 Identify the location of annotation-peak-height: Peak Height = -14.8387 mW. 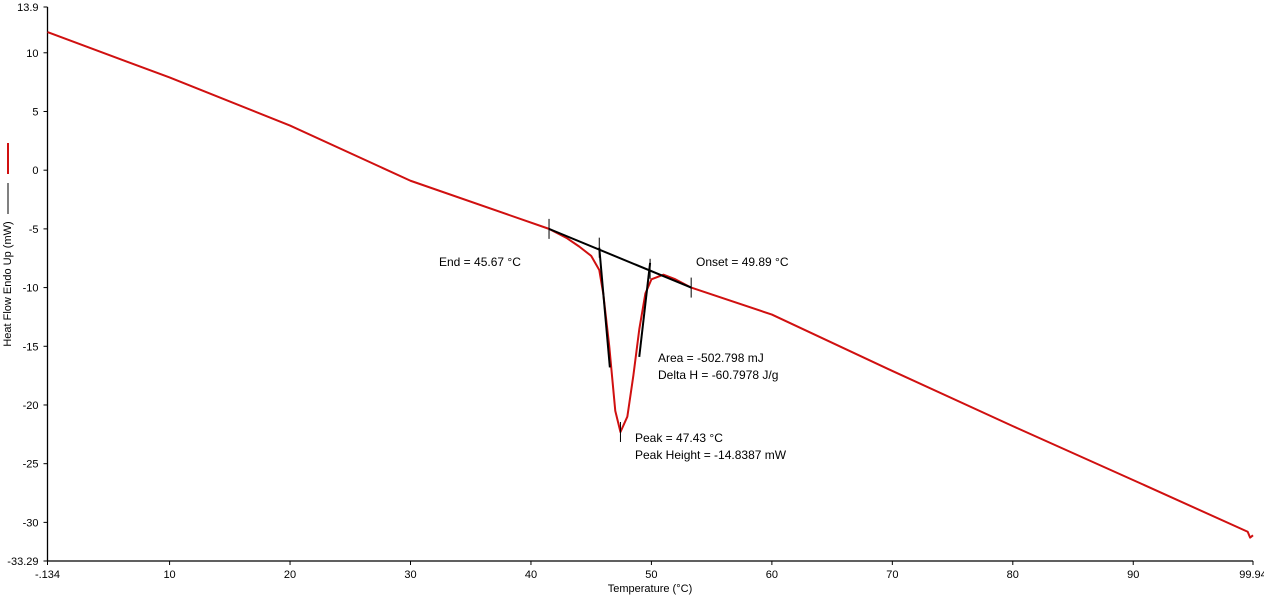
(711, 455).